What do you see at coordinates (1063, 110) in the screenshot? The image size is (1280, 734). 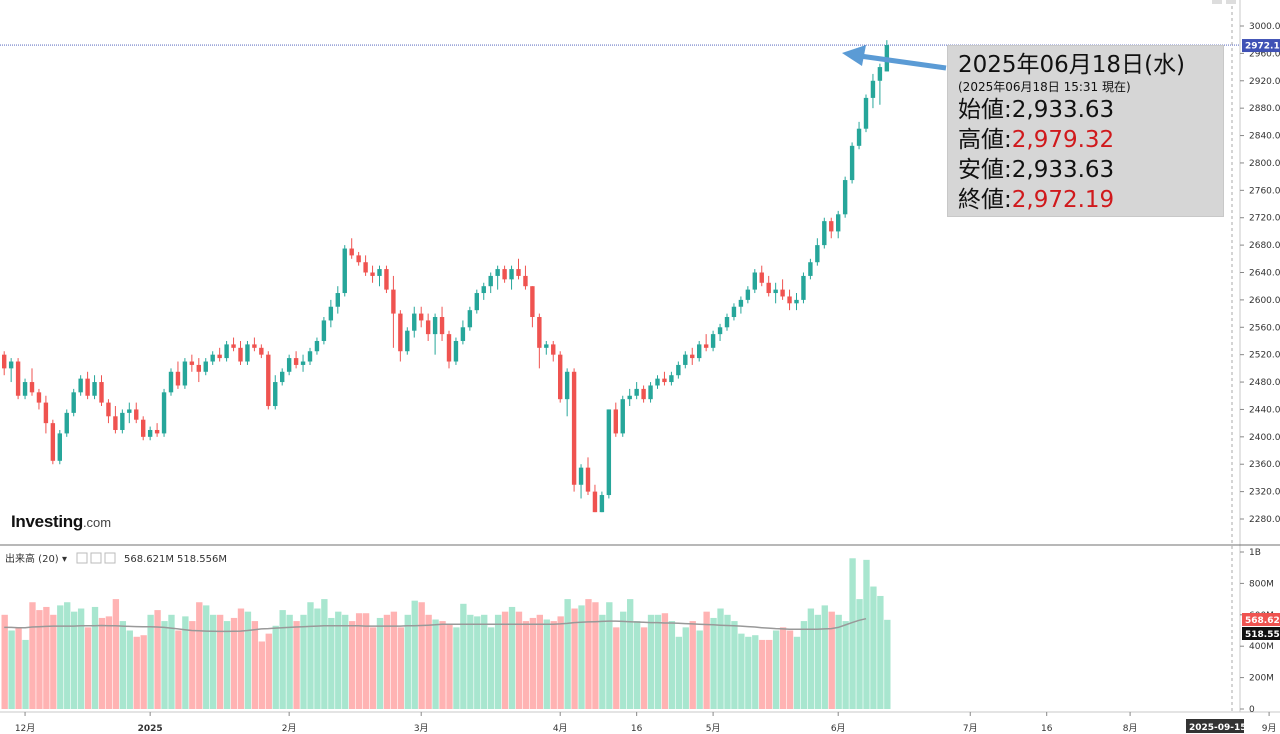 I see `open-value: 2,933.63` at bounding box center [1063, 110].